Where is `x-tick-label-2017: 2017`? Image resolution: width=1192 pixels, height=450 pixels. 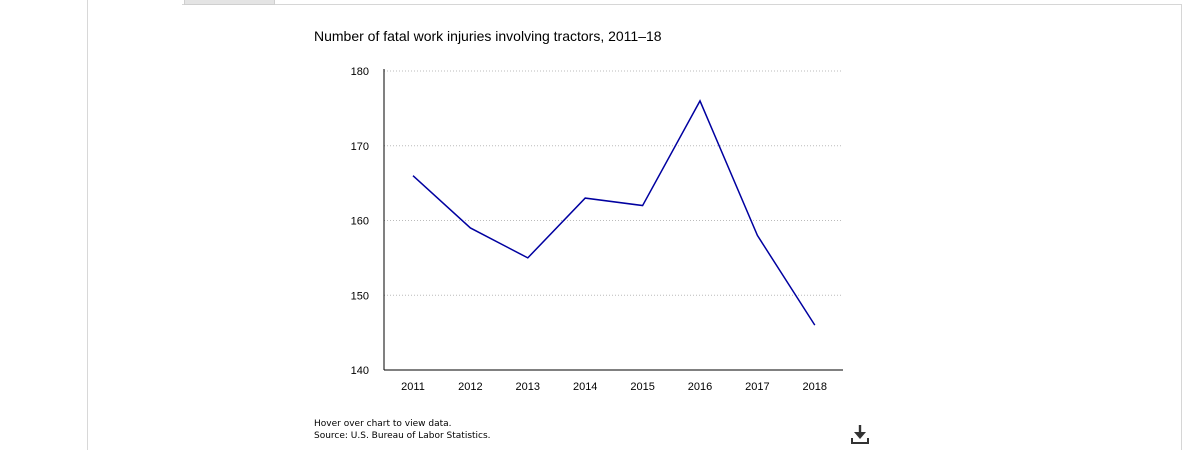
x-tick-label-2017: 2017 is located at coordinates (757, 387).